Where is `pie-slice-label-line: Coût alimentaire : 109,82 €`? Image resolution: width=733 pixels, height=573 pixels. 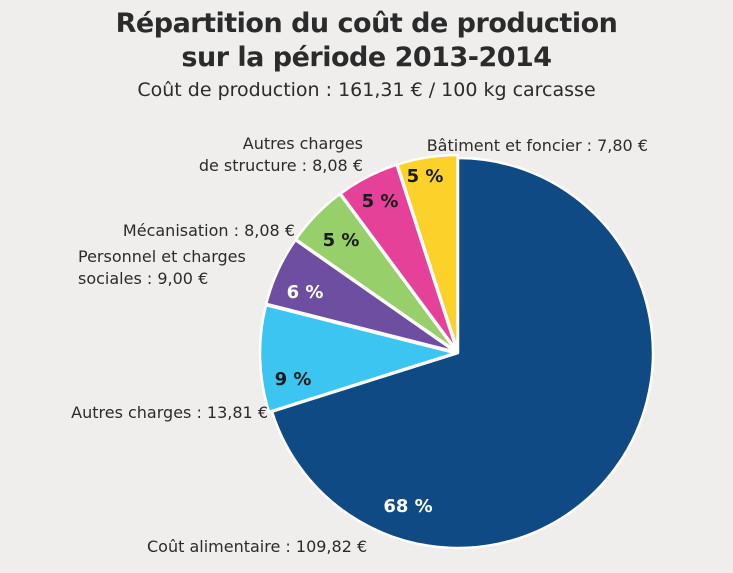
pie-slice-label-line: Coût alimentaire : 109,82 € is located at coordinates (257, 546).